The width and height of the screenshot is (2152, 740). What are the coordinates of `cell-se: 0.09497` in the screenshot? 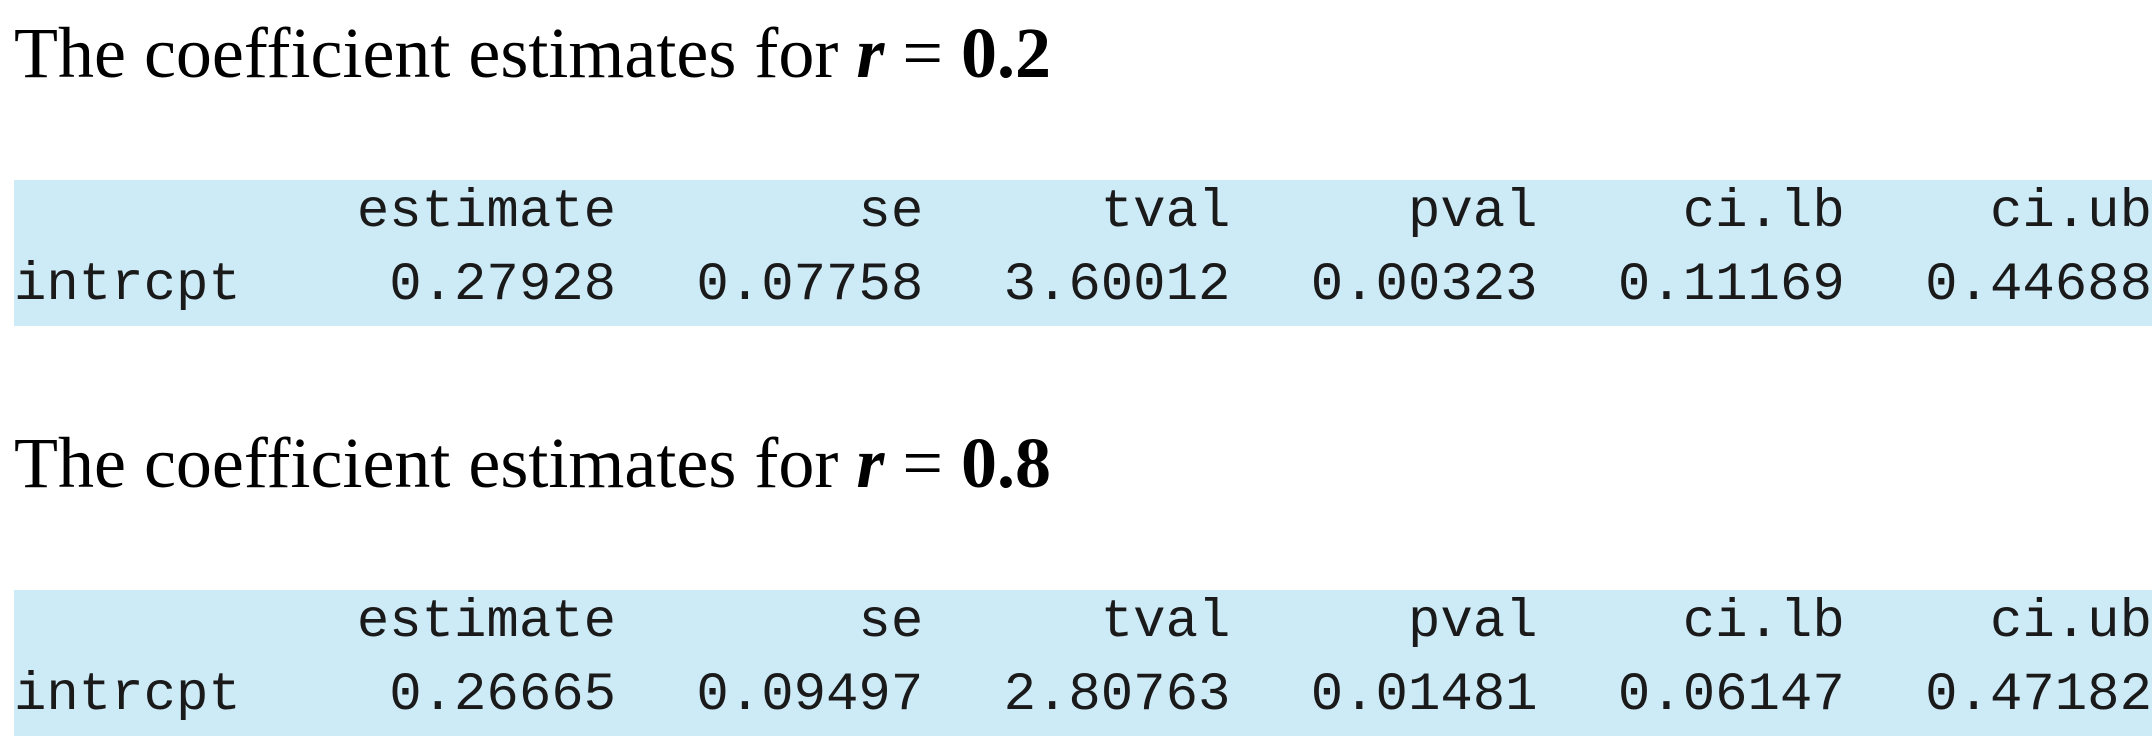 It's located at (810, 695).